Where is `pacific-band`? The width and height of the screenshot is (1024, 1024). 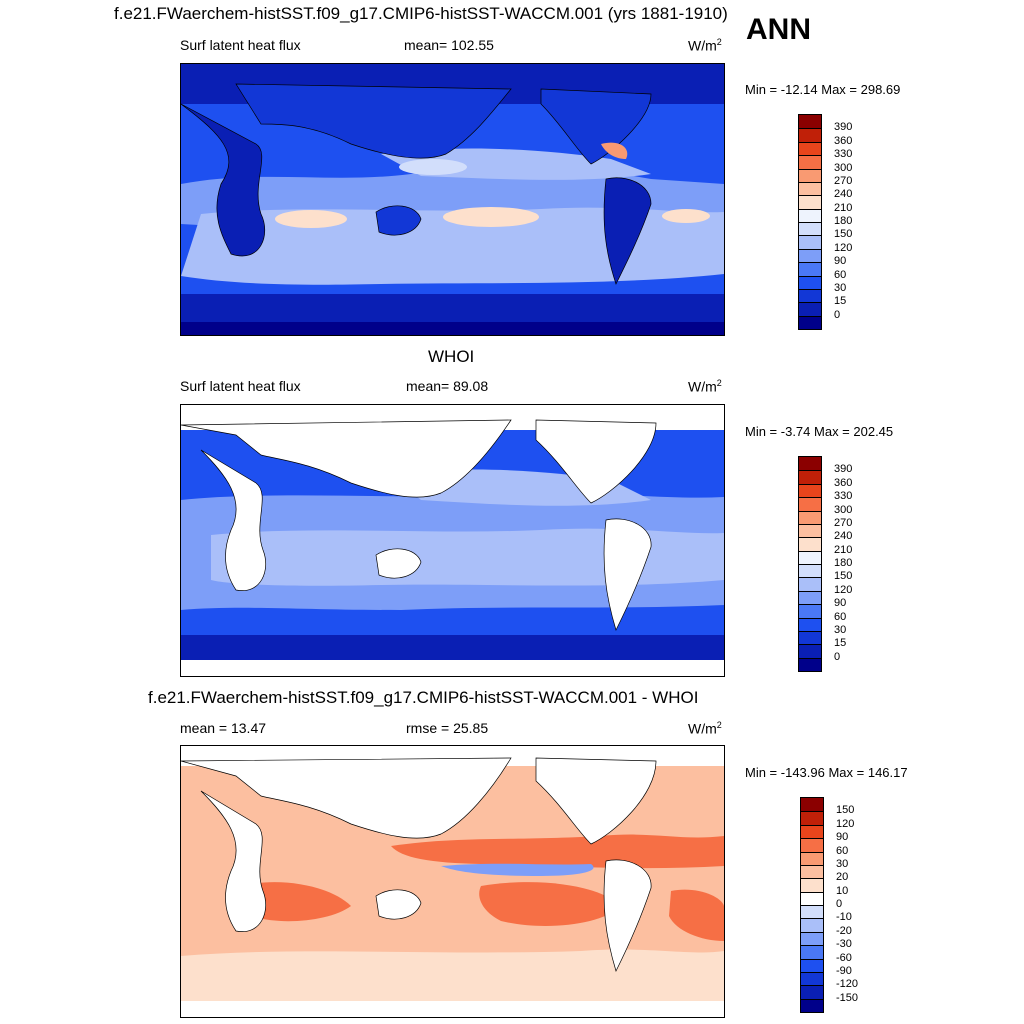 pacific-band is located at coordinates (557, 851).